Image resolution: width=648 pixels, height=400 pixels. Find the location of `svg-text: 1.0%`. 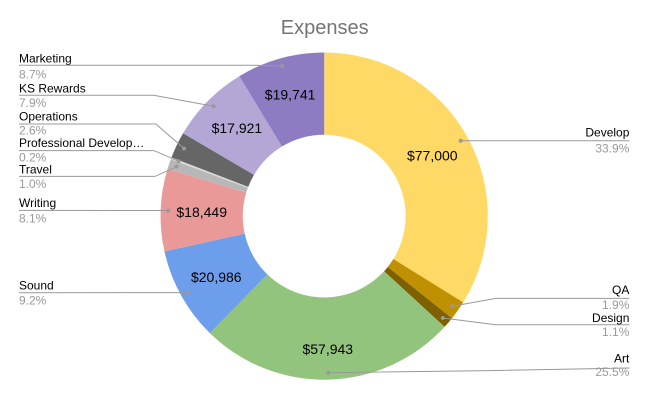

svg-text: 1.0% is located at coordinates (33, 184).